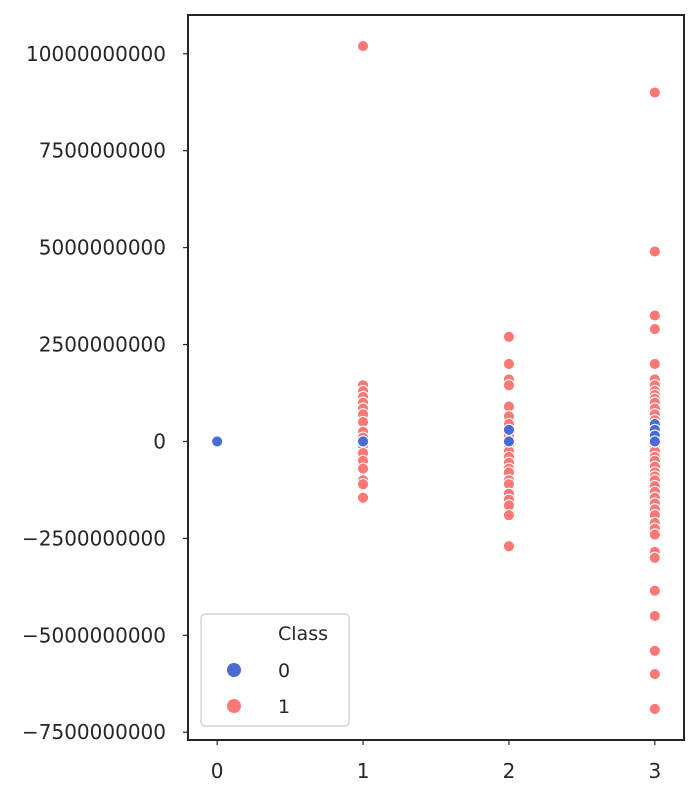 The image size is (699, 800). I want to click on x-tick-label: 2, so click(509, 771).